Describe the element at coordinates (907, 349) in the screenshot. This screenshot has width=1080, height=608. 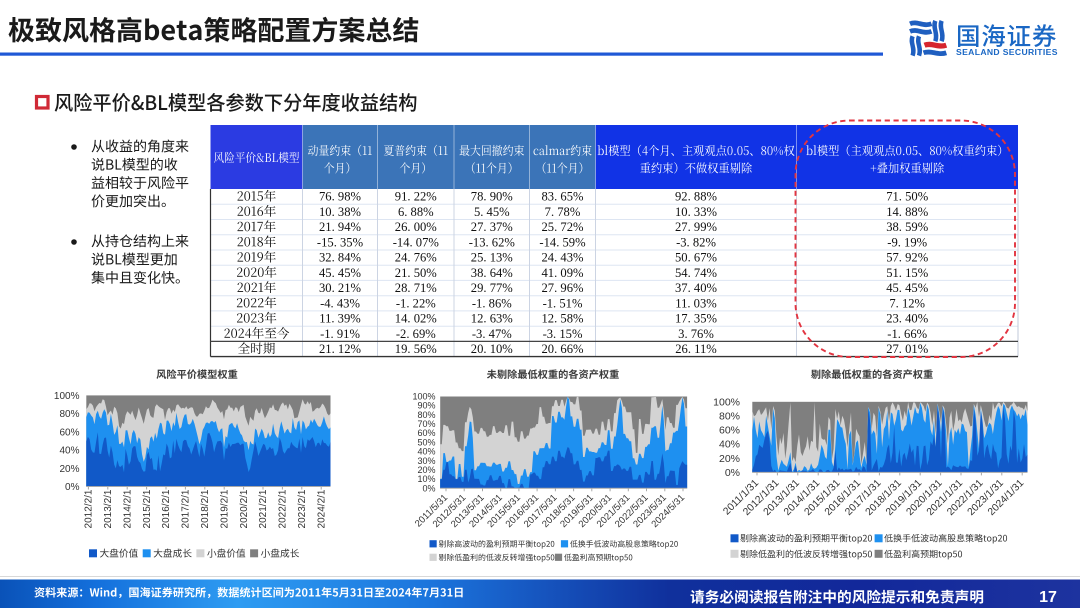
I see `svg-text: 27. 01%` at that location.